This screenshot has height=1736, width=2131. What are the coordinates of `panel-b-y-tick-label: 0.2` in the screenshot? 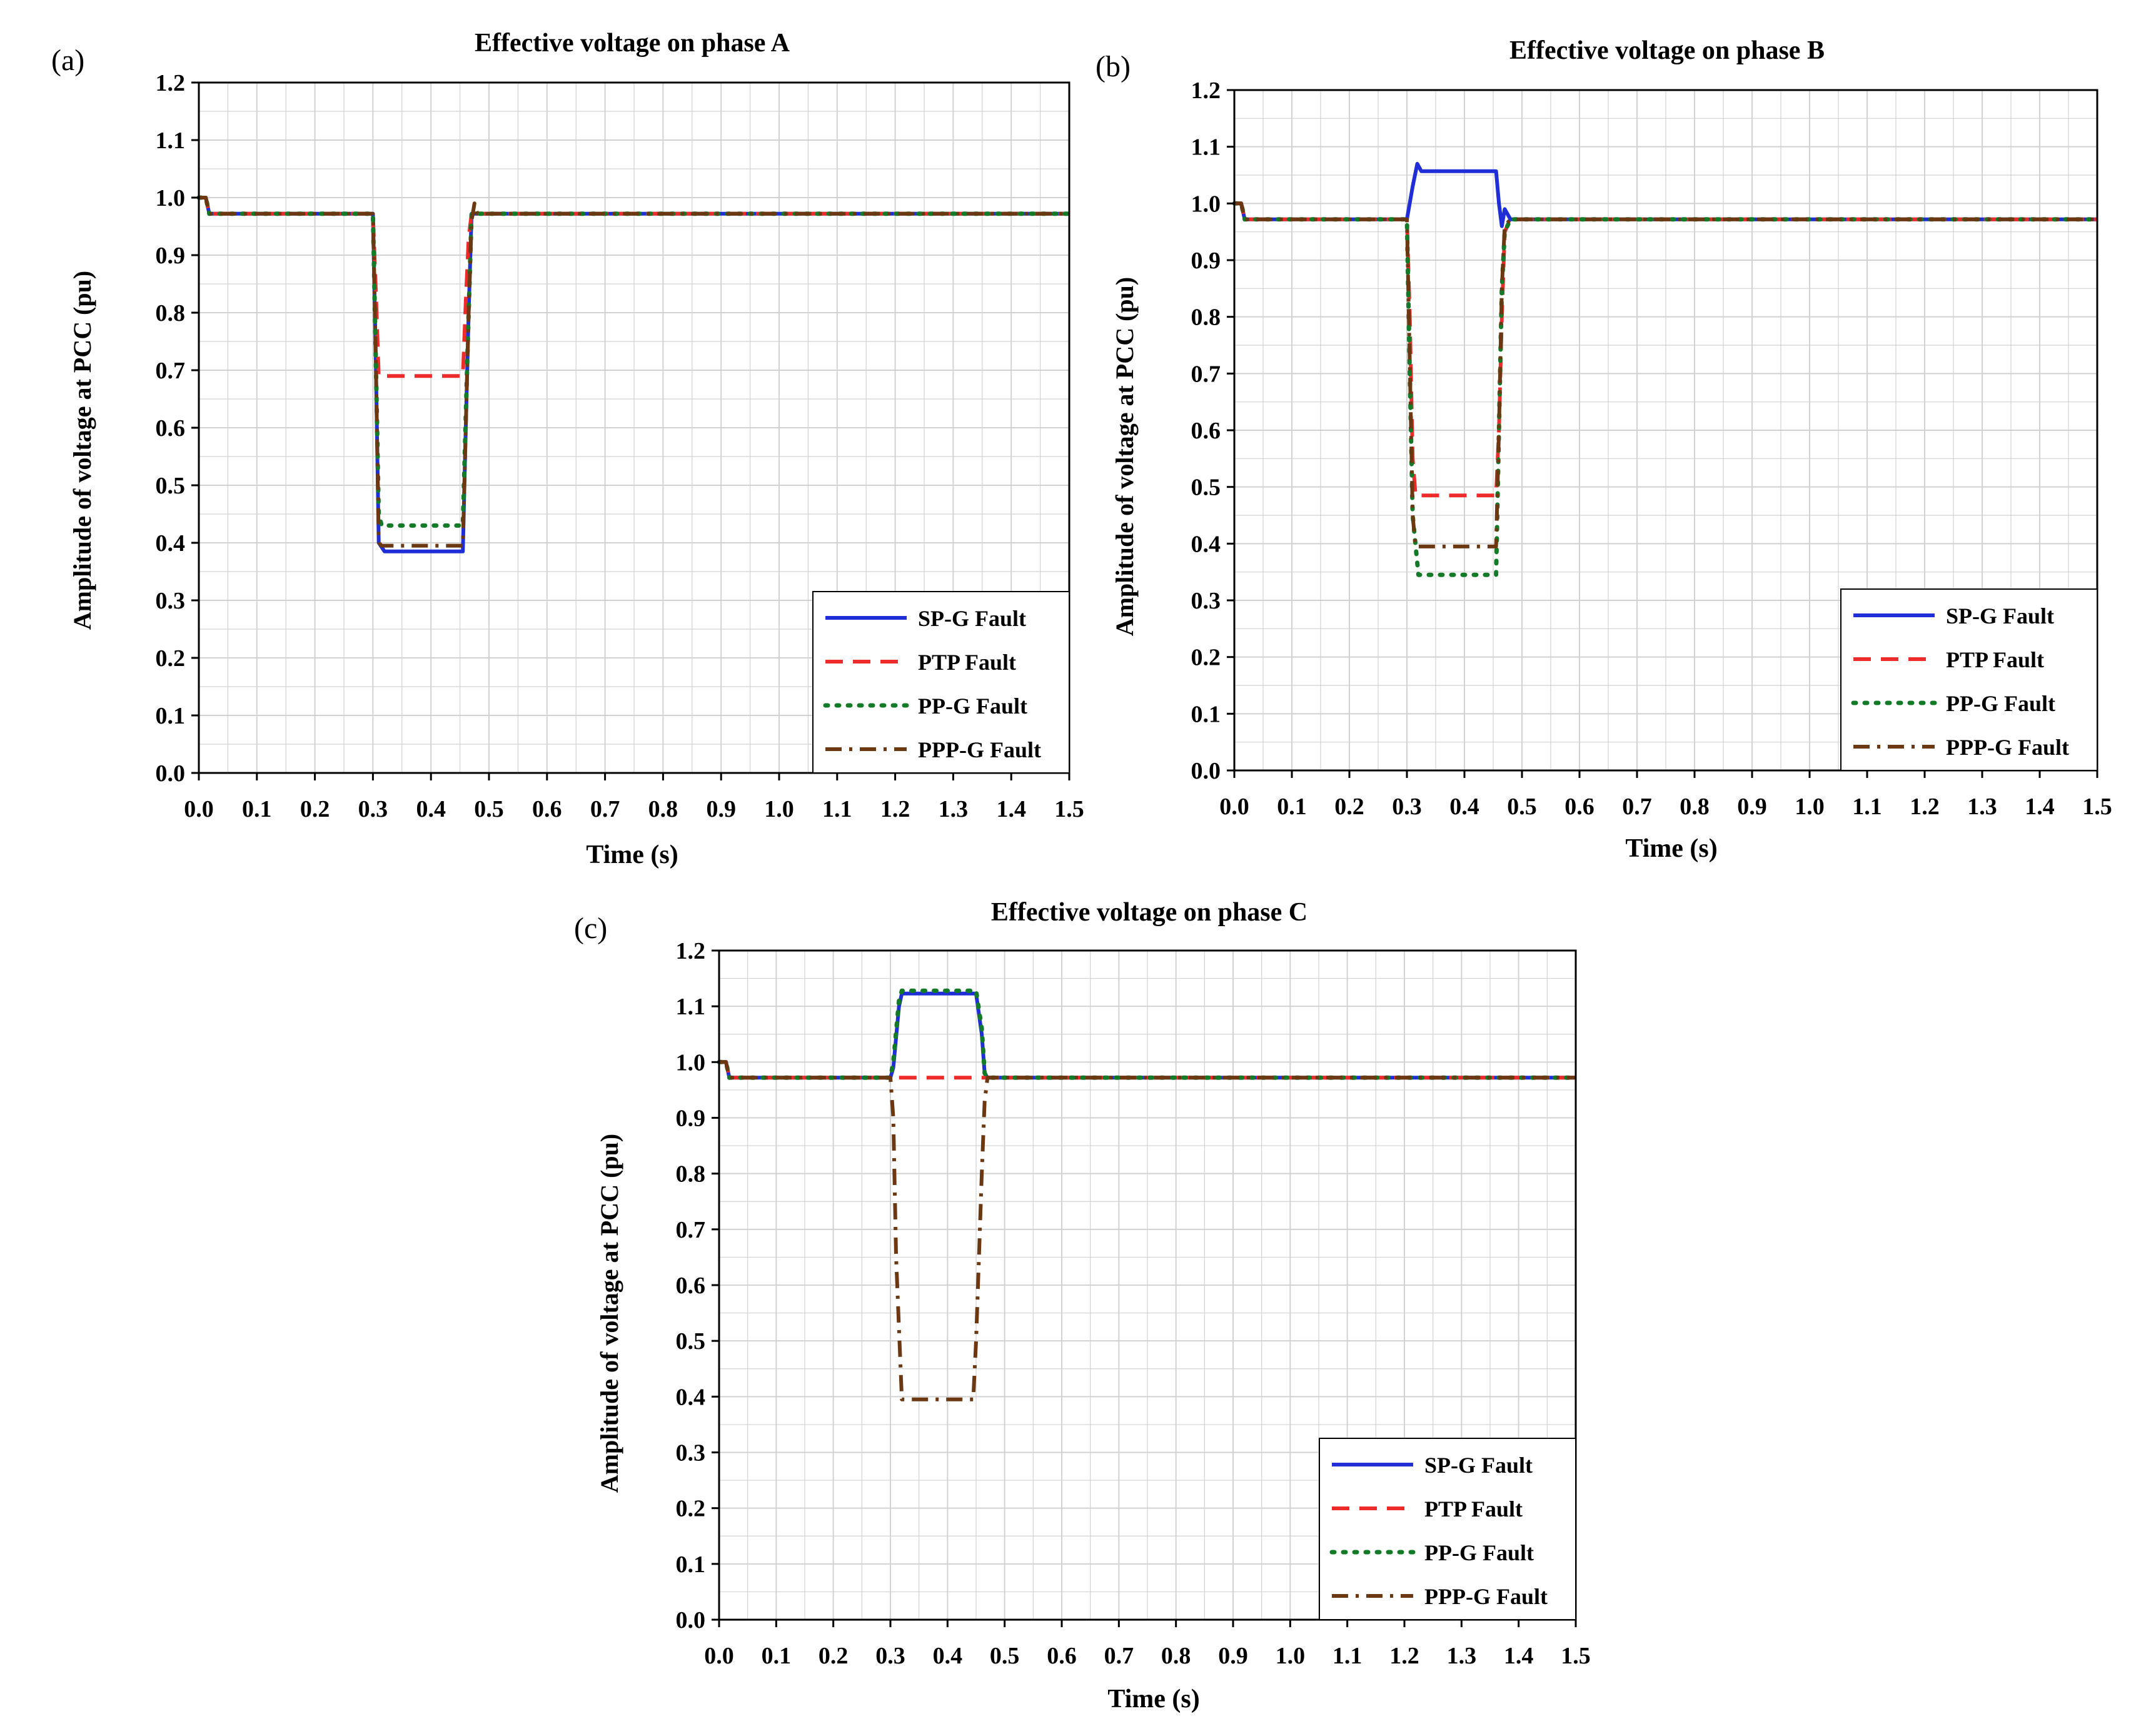 It's located at (1206, 658).